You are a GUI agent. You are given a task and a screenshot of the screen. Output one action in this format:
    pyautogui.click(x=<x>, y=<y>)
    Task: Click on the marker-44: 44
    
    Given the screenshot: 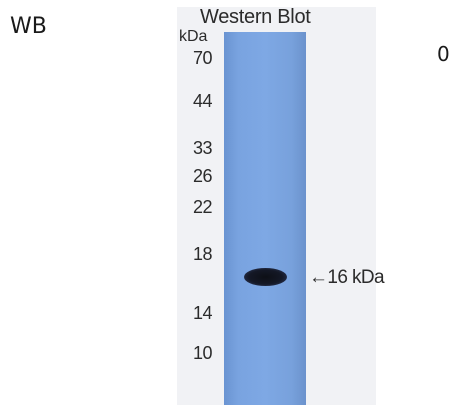 What is the action you would take?
    pyautogui.click(x=203, y=101)
    